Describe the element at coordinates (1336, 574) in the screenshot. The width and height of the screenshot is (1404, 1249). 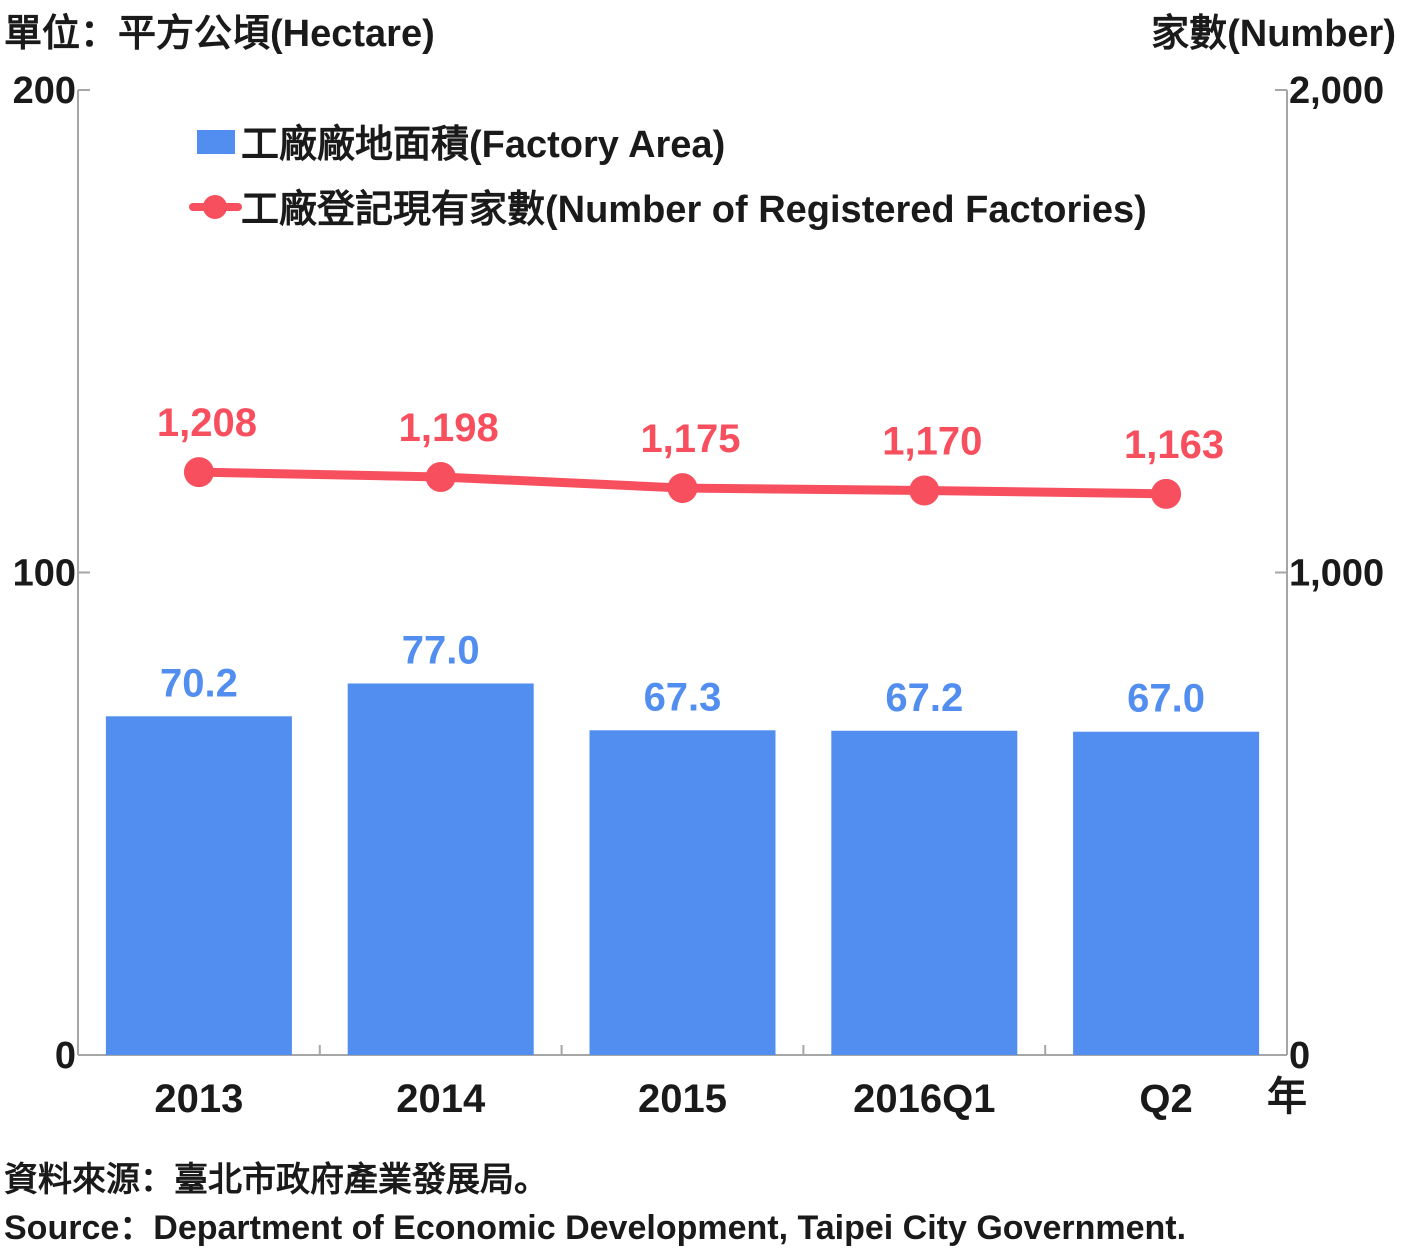
I see `right-tick-label: 1,000` at that location.